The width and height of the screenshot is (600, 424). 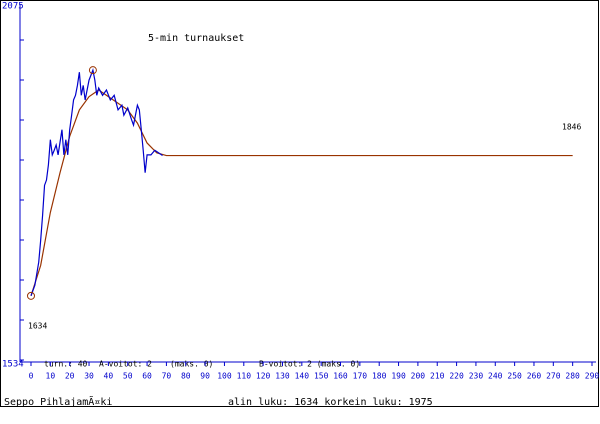 What do you see at coordinates (96, 182) in the screenshot?
I see `series-line` at bounding box center [96, 182].